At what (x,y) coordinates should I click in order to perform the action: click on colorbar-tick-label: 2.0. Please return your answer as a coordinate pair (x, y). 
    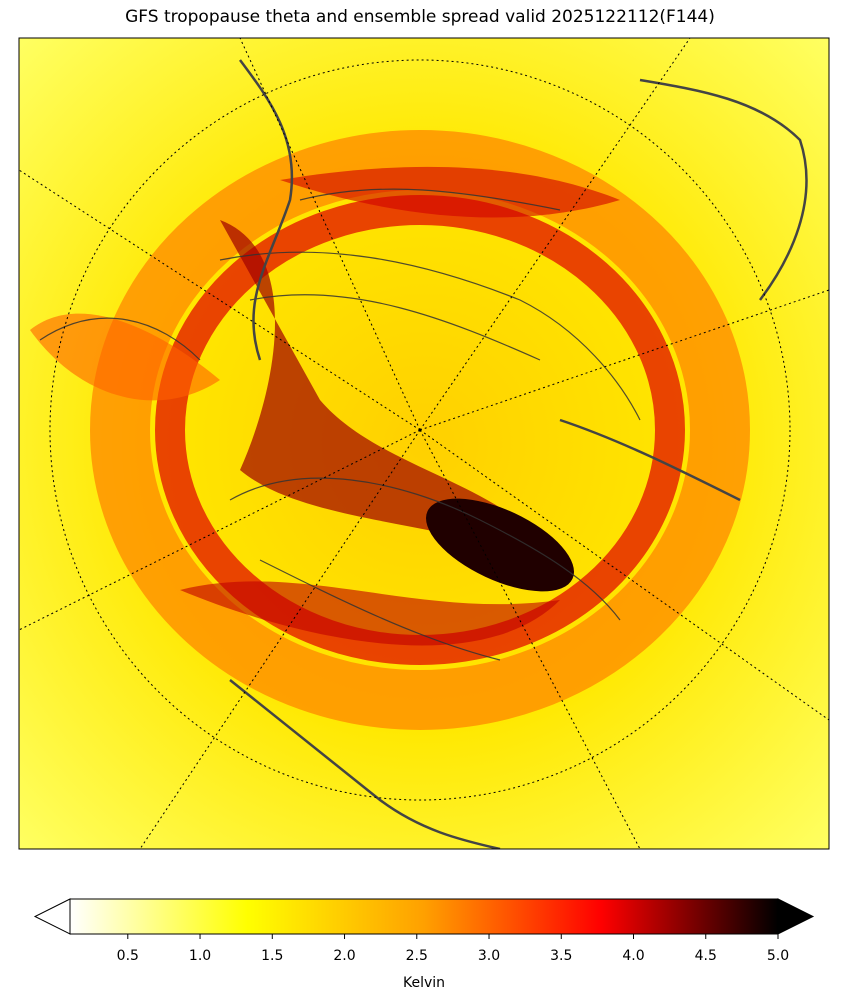
    Looking at the image, I should click on (344, 956).